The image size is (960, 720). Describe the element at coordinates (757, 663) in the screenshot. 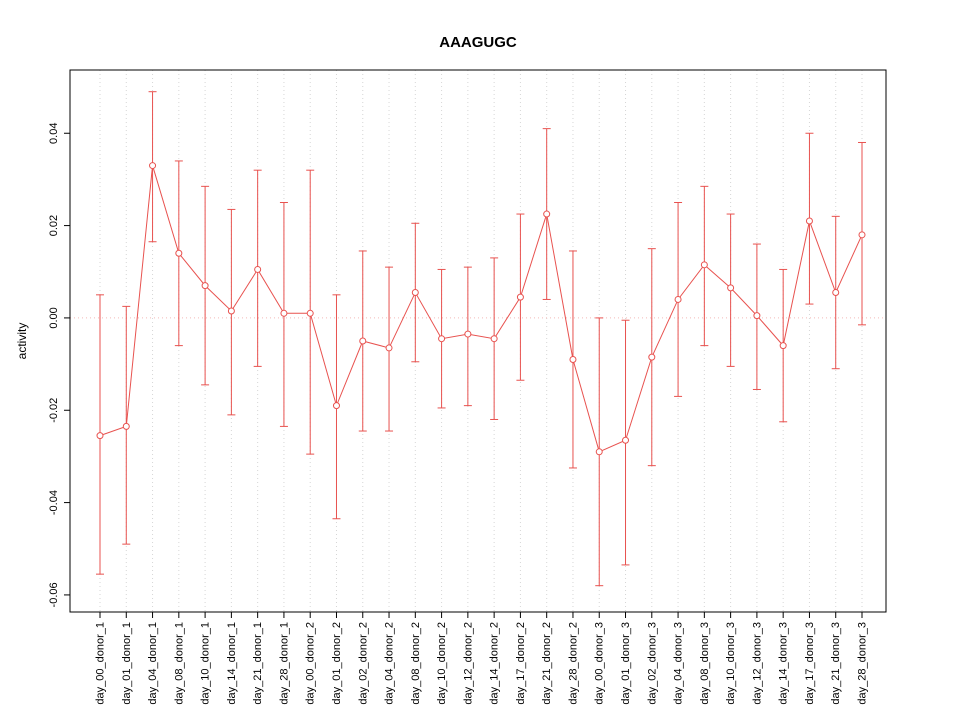

I see `x-tick-label: day_12_donor_3` at that location.